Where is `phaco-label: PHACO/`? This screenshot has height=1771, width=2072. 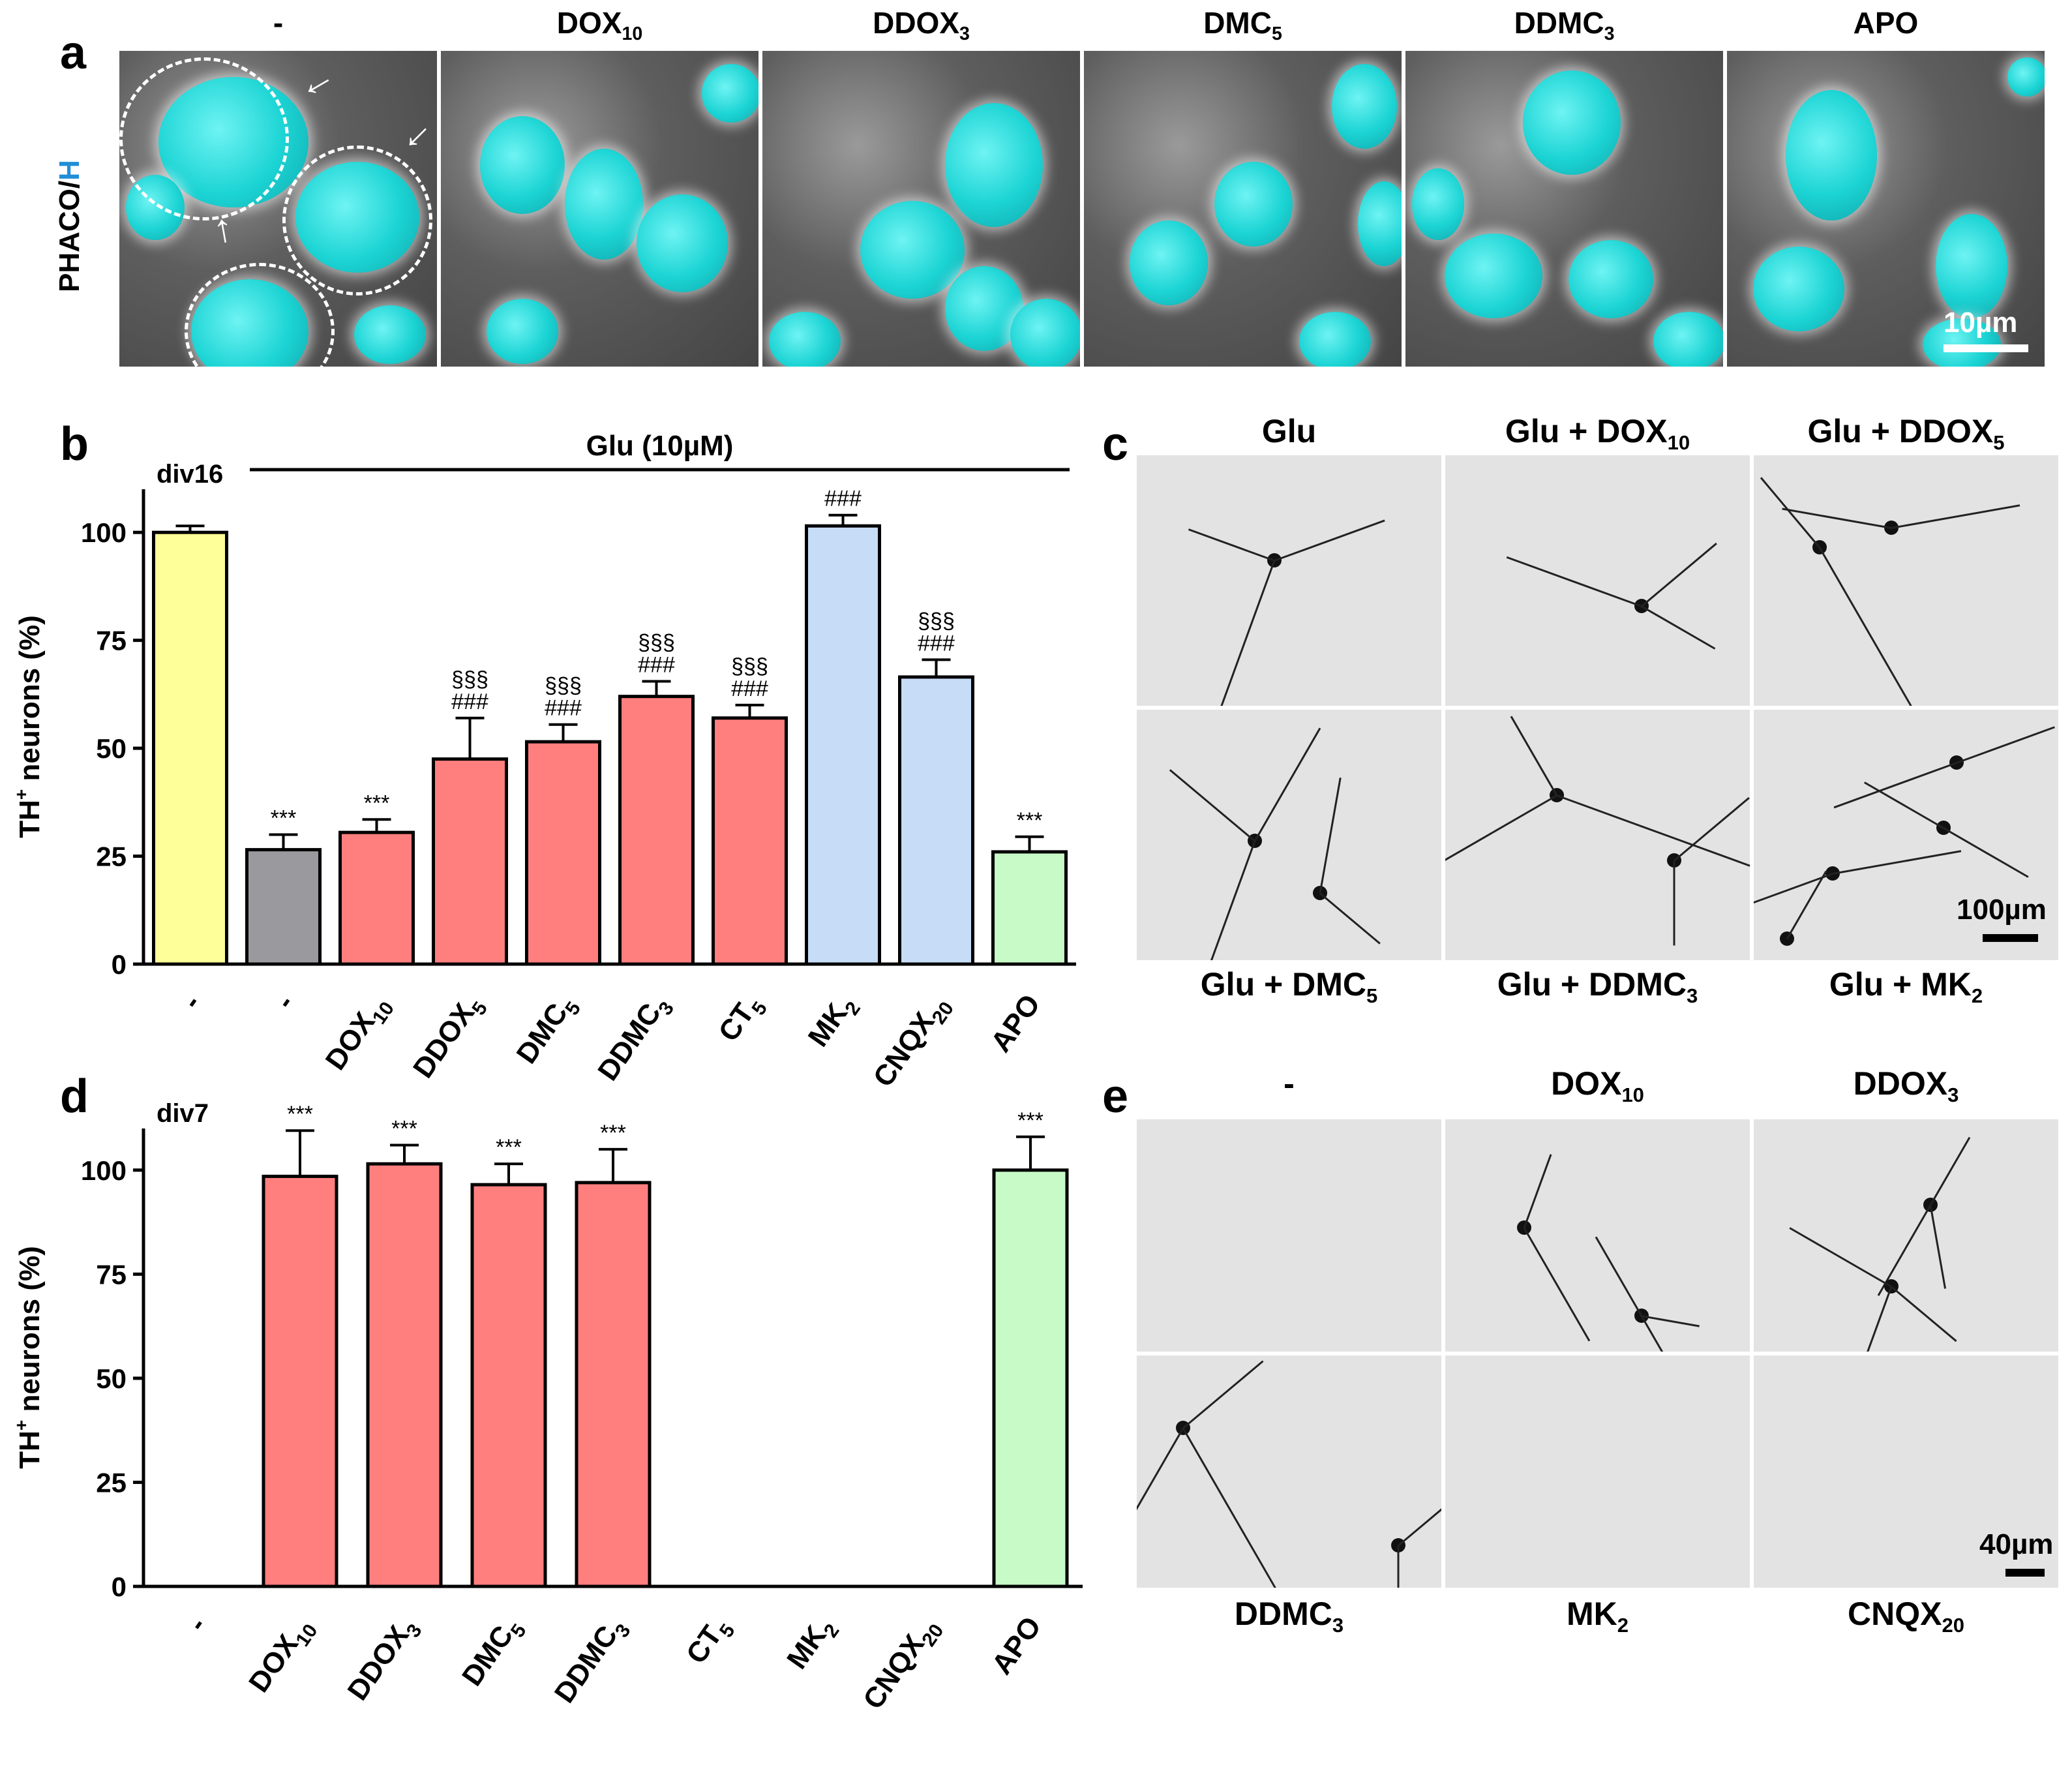
phaco-label: PHACO/ is located at coordinates (69, 236).